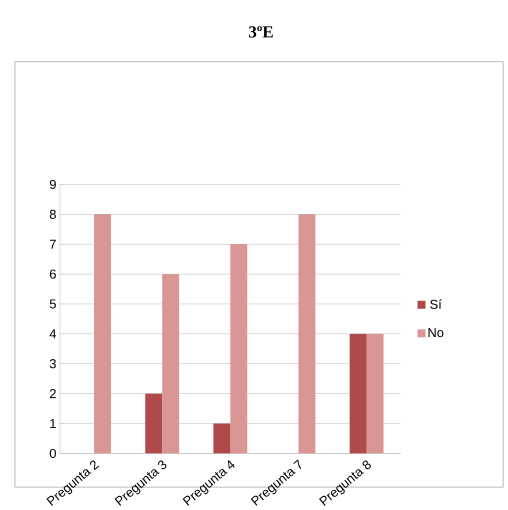 The image size is (508, 510). What do you see at coordinates (53, 214) in the screenshot?
I see `y-tick-label: 8` at bounding box center [53, 214].